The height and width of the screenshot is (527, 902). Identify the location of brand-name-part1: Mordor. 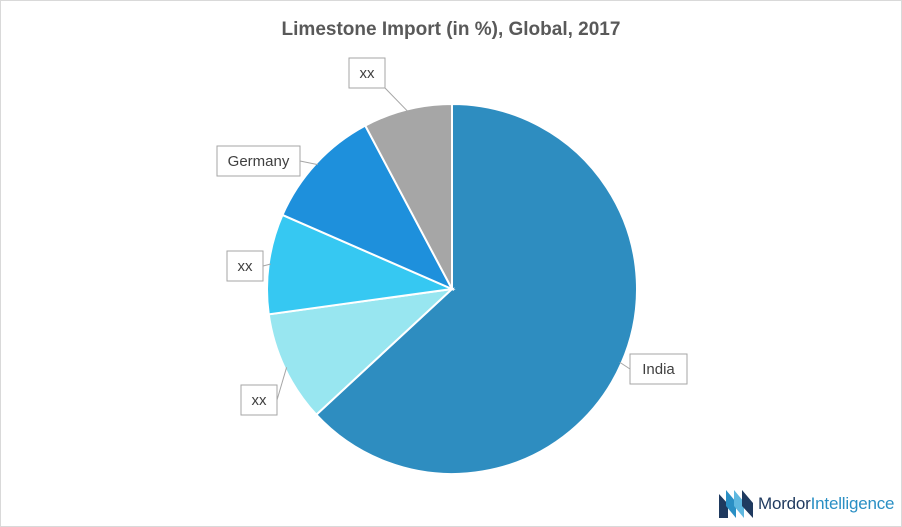
(784, 503).